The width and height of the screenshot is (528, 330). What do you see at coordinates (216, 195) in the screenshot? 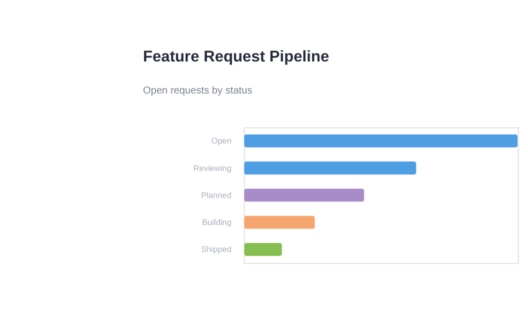
I see `y-tick-label: Planned` at bounding box center [216, 195].